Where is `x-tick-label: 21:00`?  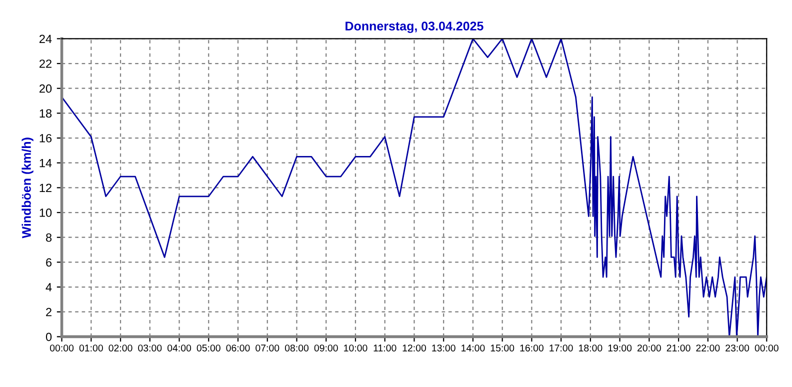 x-tick-label: 21:00 is located at coordinates (678, 348).